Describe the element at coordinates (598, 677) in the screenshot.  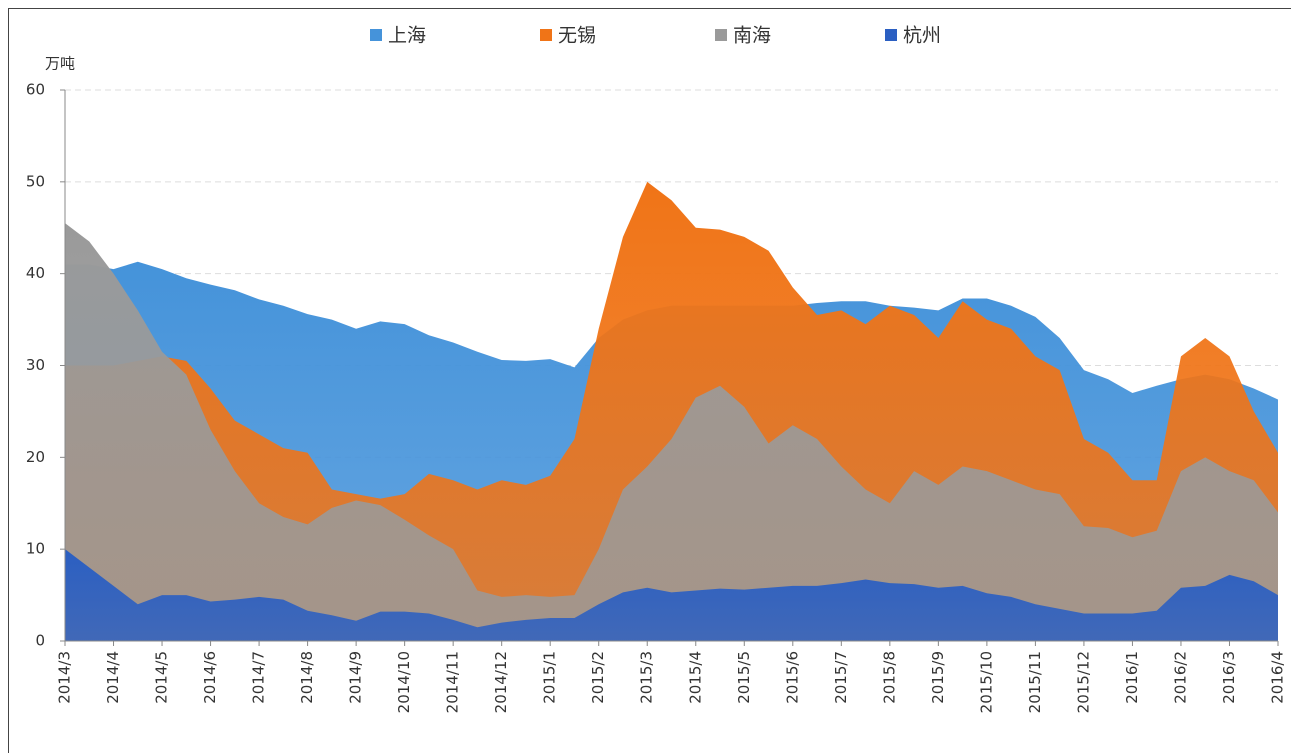
I see `x-tick-label: 2015/2` at that location.